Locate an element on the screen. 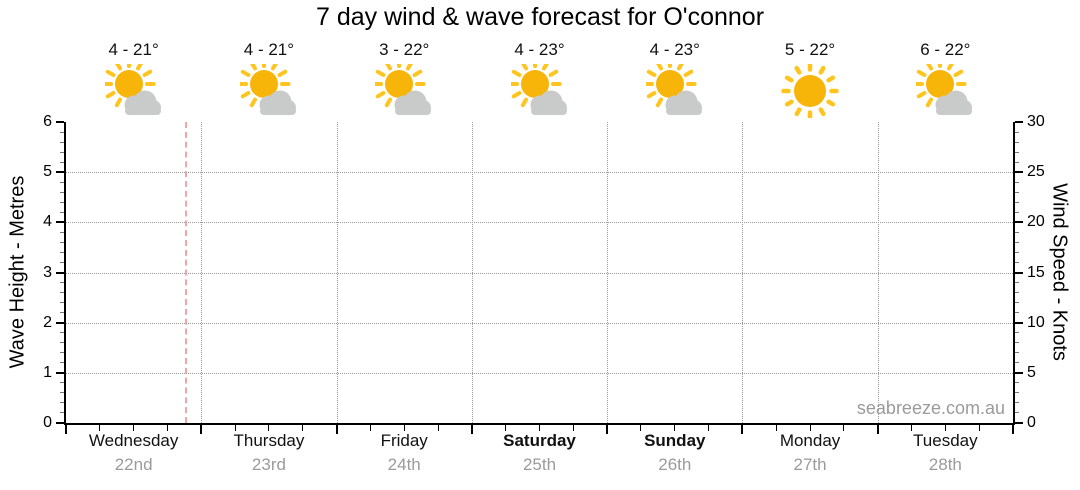 This screenshot has height=490, width=1080. right-tick-label: 0 is located at coordinates (1031, 422).